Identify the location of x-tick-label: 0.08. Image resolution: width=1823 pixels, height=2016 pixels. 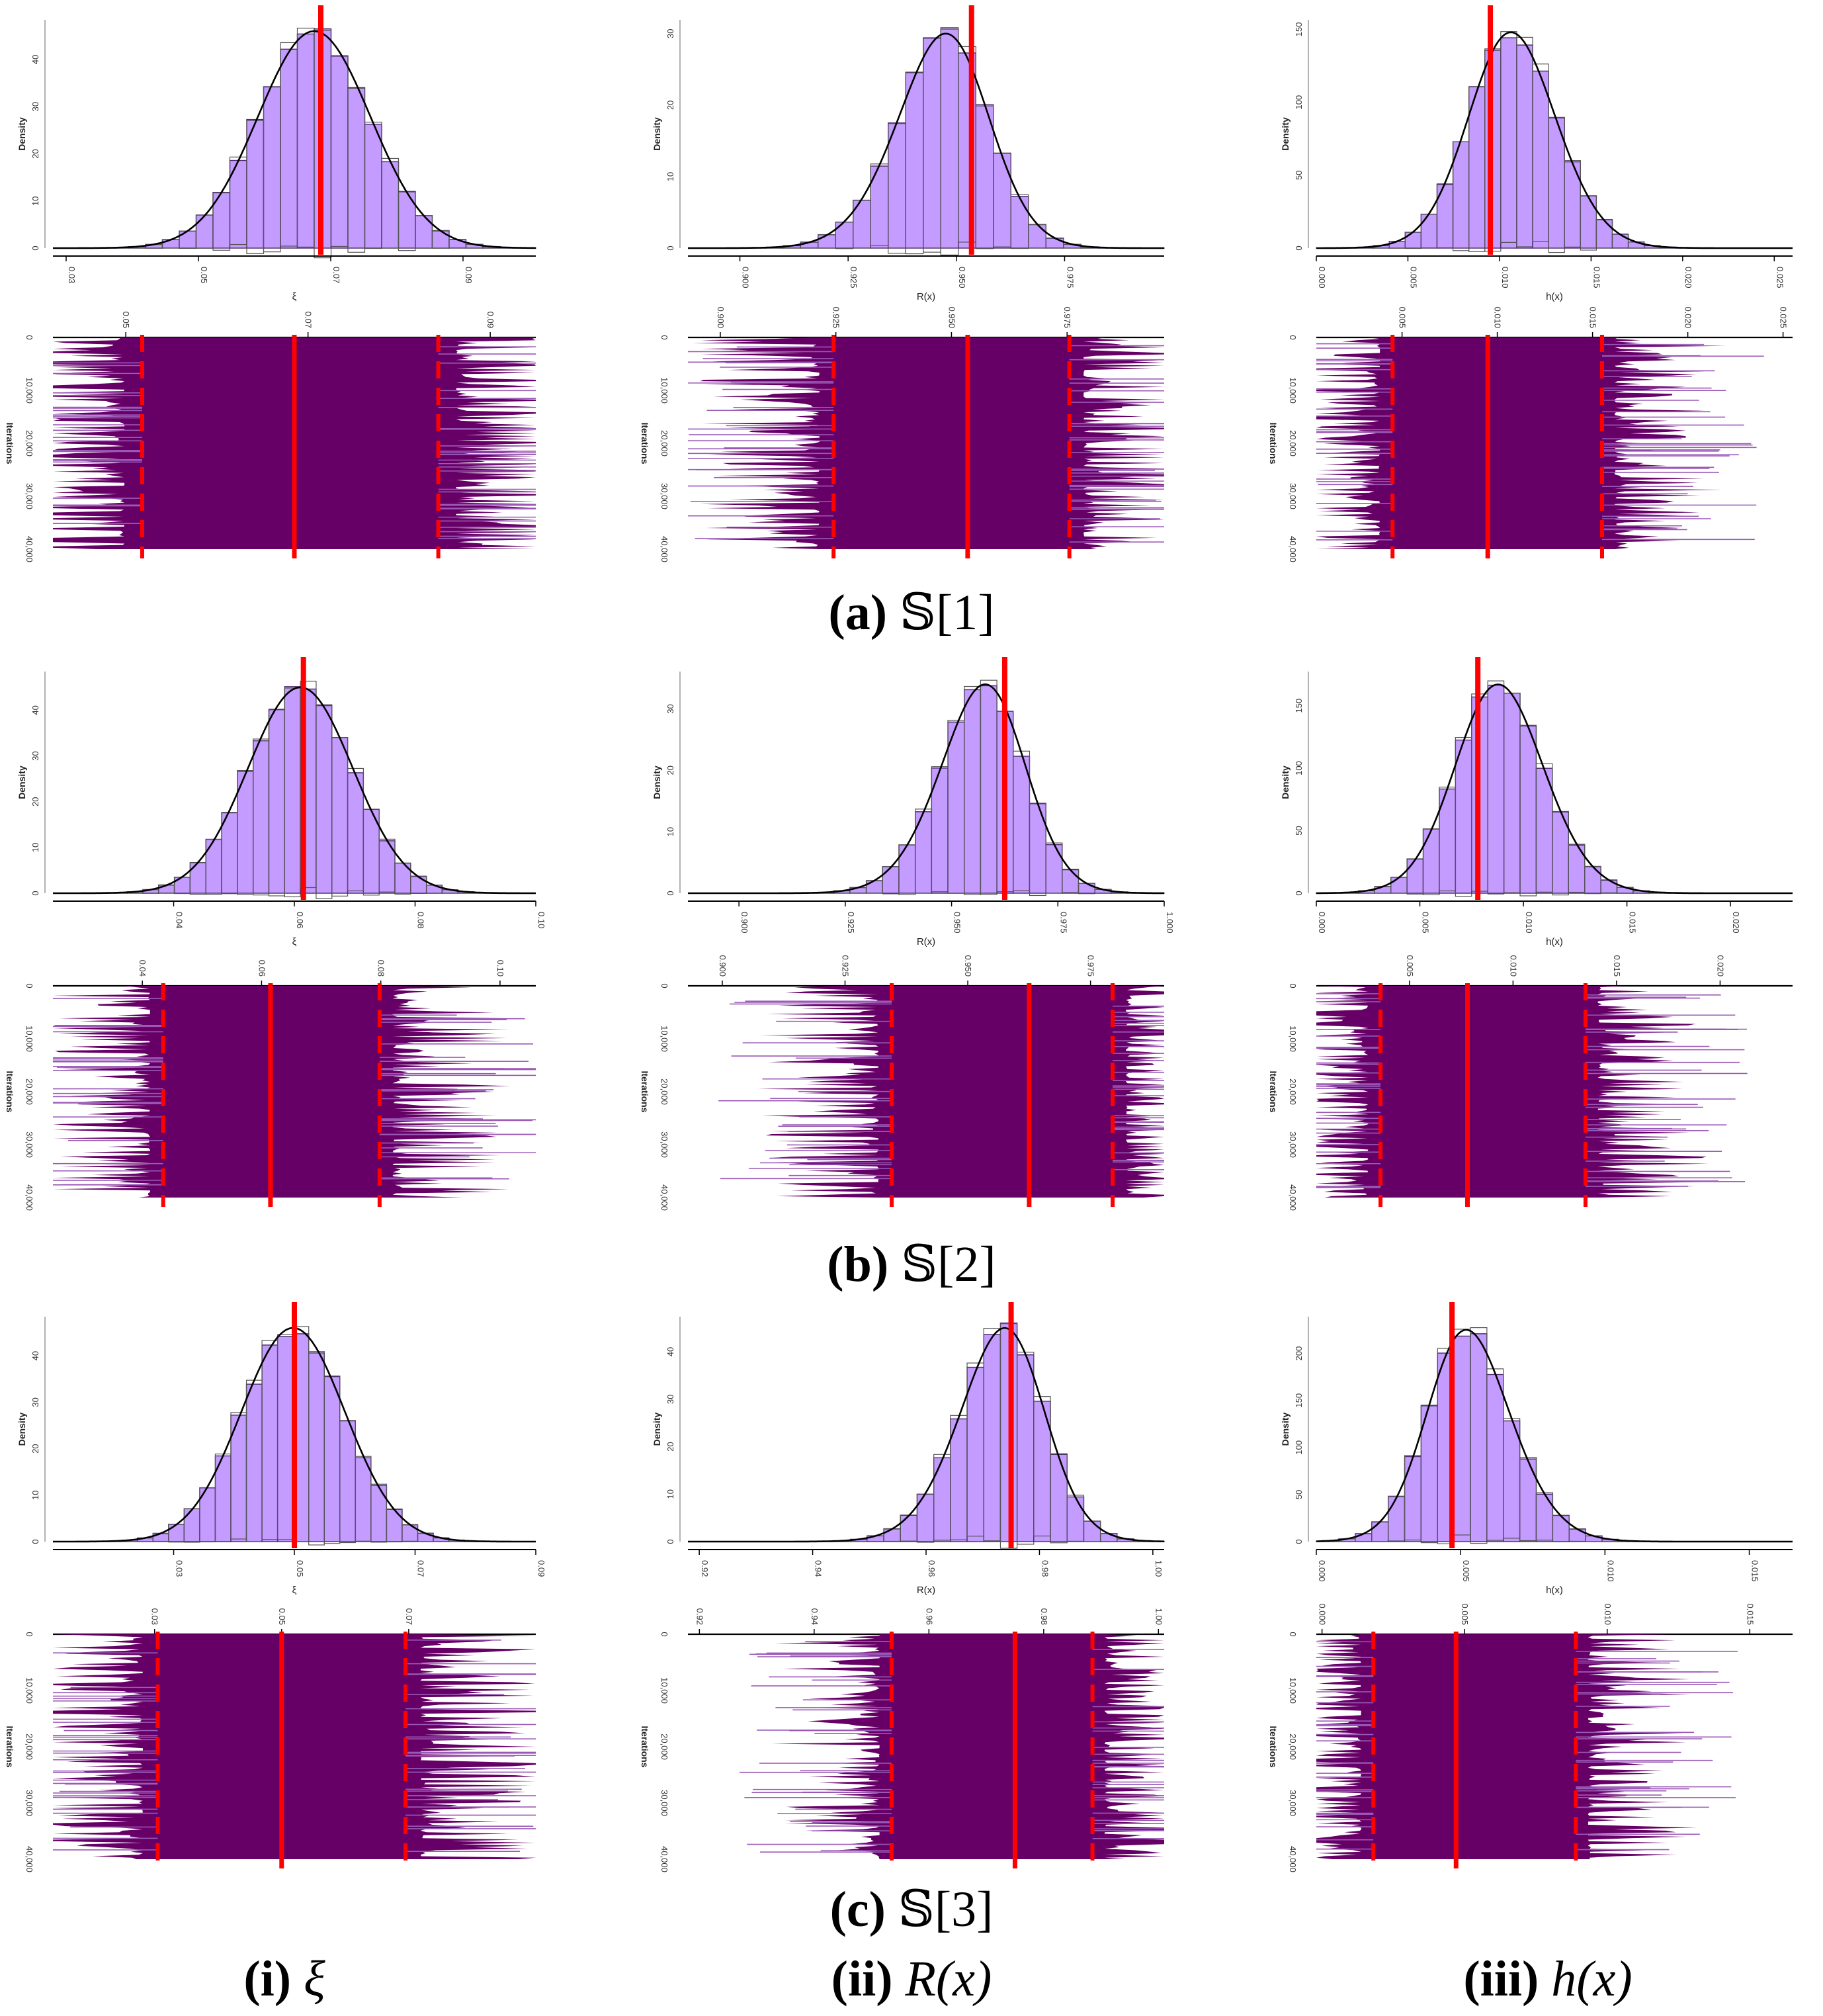
(381, 968).